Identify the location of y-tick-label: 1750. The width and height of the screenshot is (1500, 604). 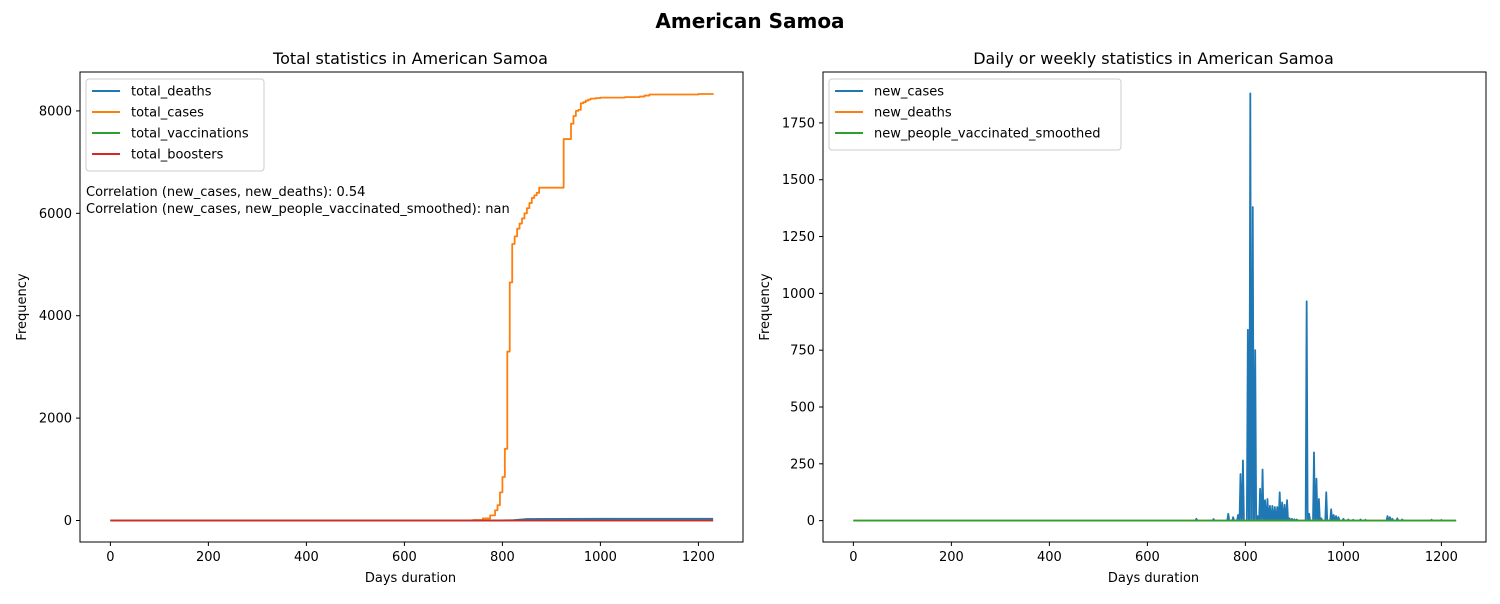
(798, 123).